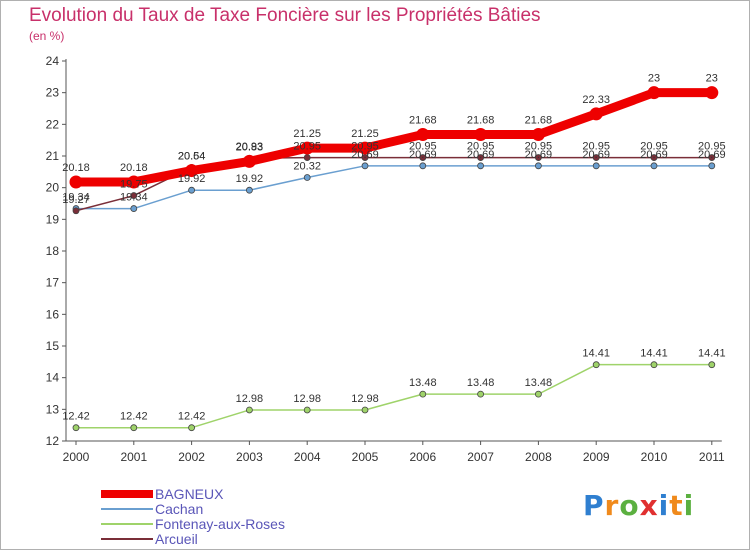 The height and width of the screenshot is (550, 750). Describe the element at coordinates (365, 457) in the screenshot. I see `x-tick-label: 2005` at that location.